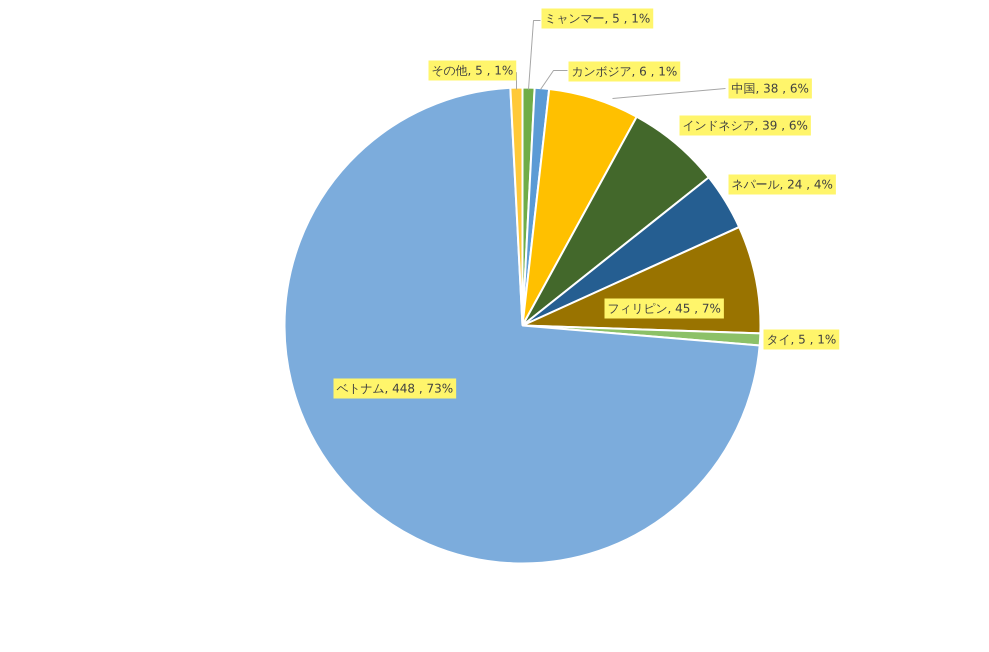  I want to click on slice-label: 中国, 38 , 6%, so click(770, 89).